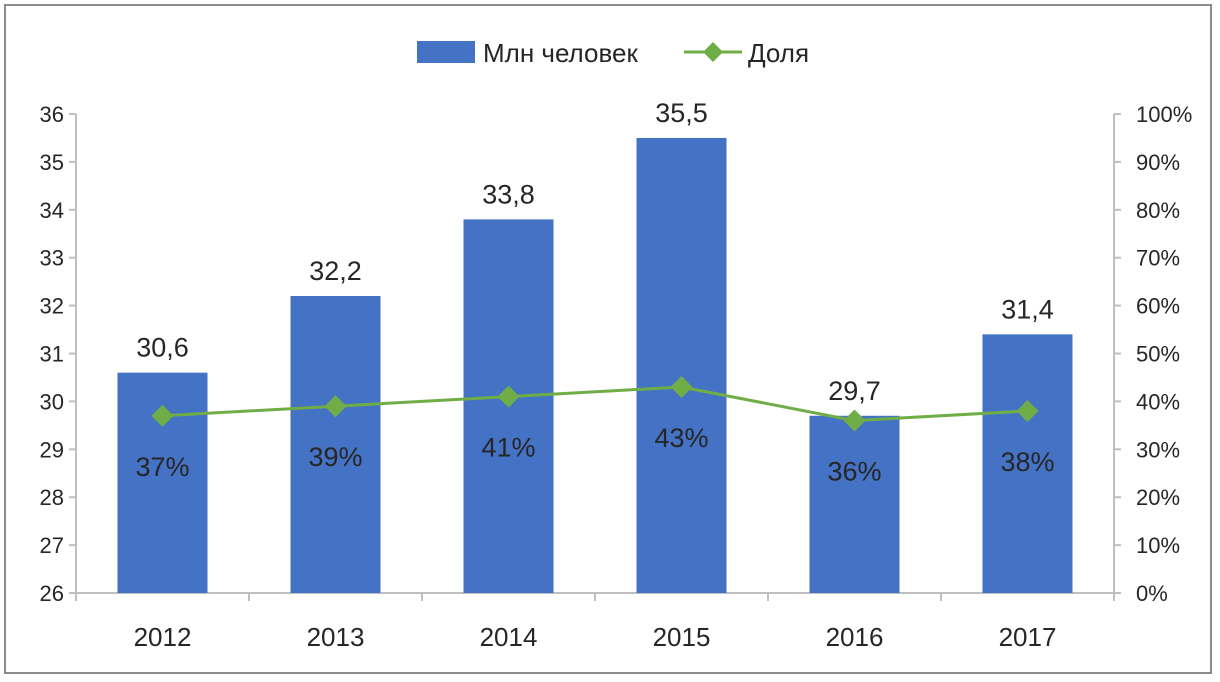 The image size is (1220, 682). What do you see at coordinates (682, 637) in the screenshot?
I see `x-tick-label: 2015` at bounding box center [682, 637].